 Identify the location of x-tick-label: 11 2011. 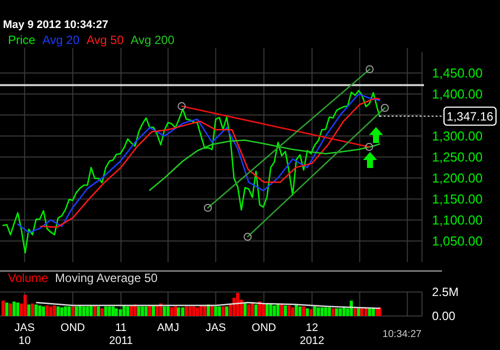
(121, 334).